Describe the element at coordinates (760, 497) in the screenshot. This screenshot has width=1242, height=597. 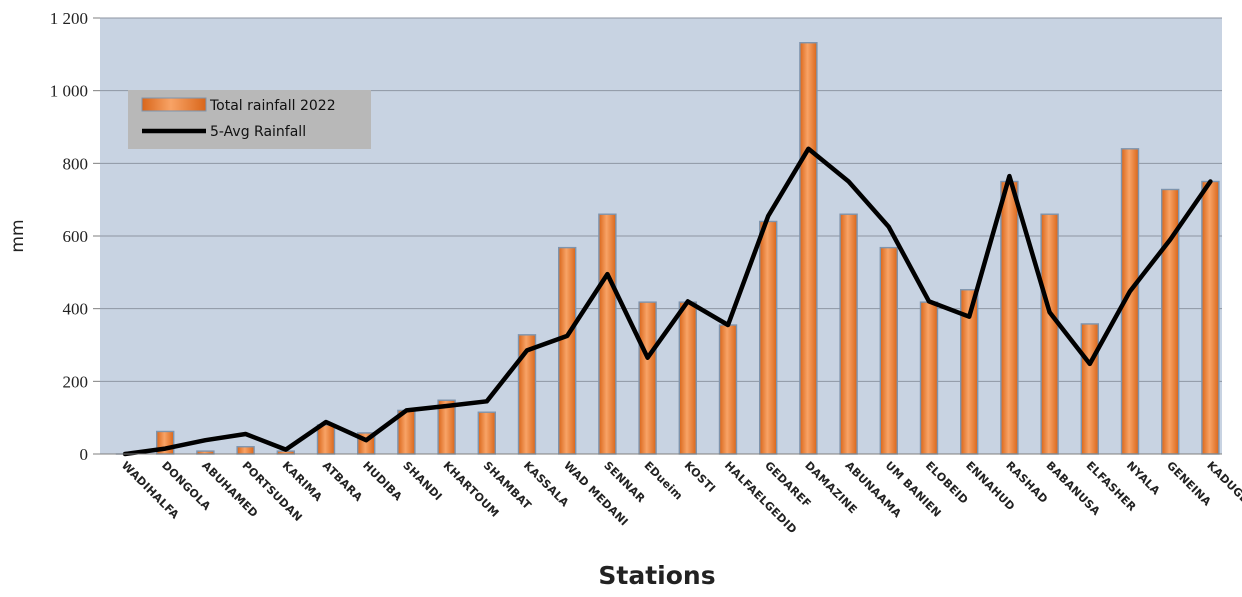
I see `x-tick-label: HALFAELGEDID` at that location.